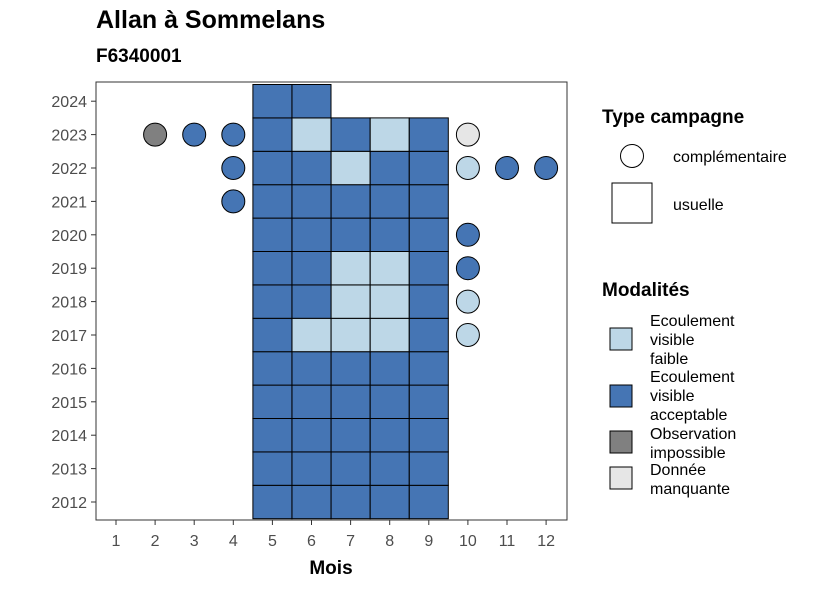 Image resolution: width=826 pixels, height=590 pixels. I want to click on legend-key-manquante, so click(621, 478).